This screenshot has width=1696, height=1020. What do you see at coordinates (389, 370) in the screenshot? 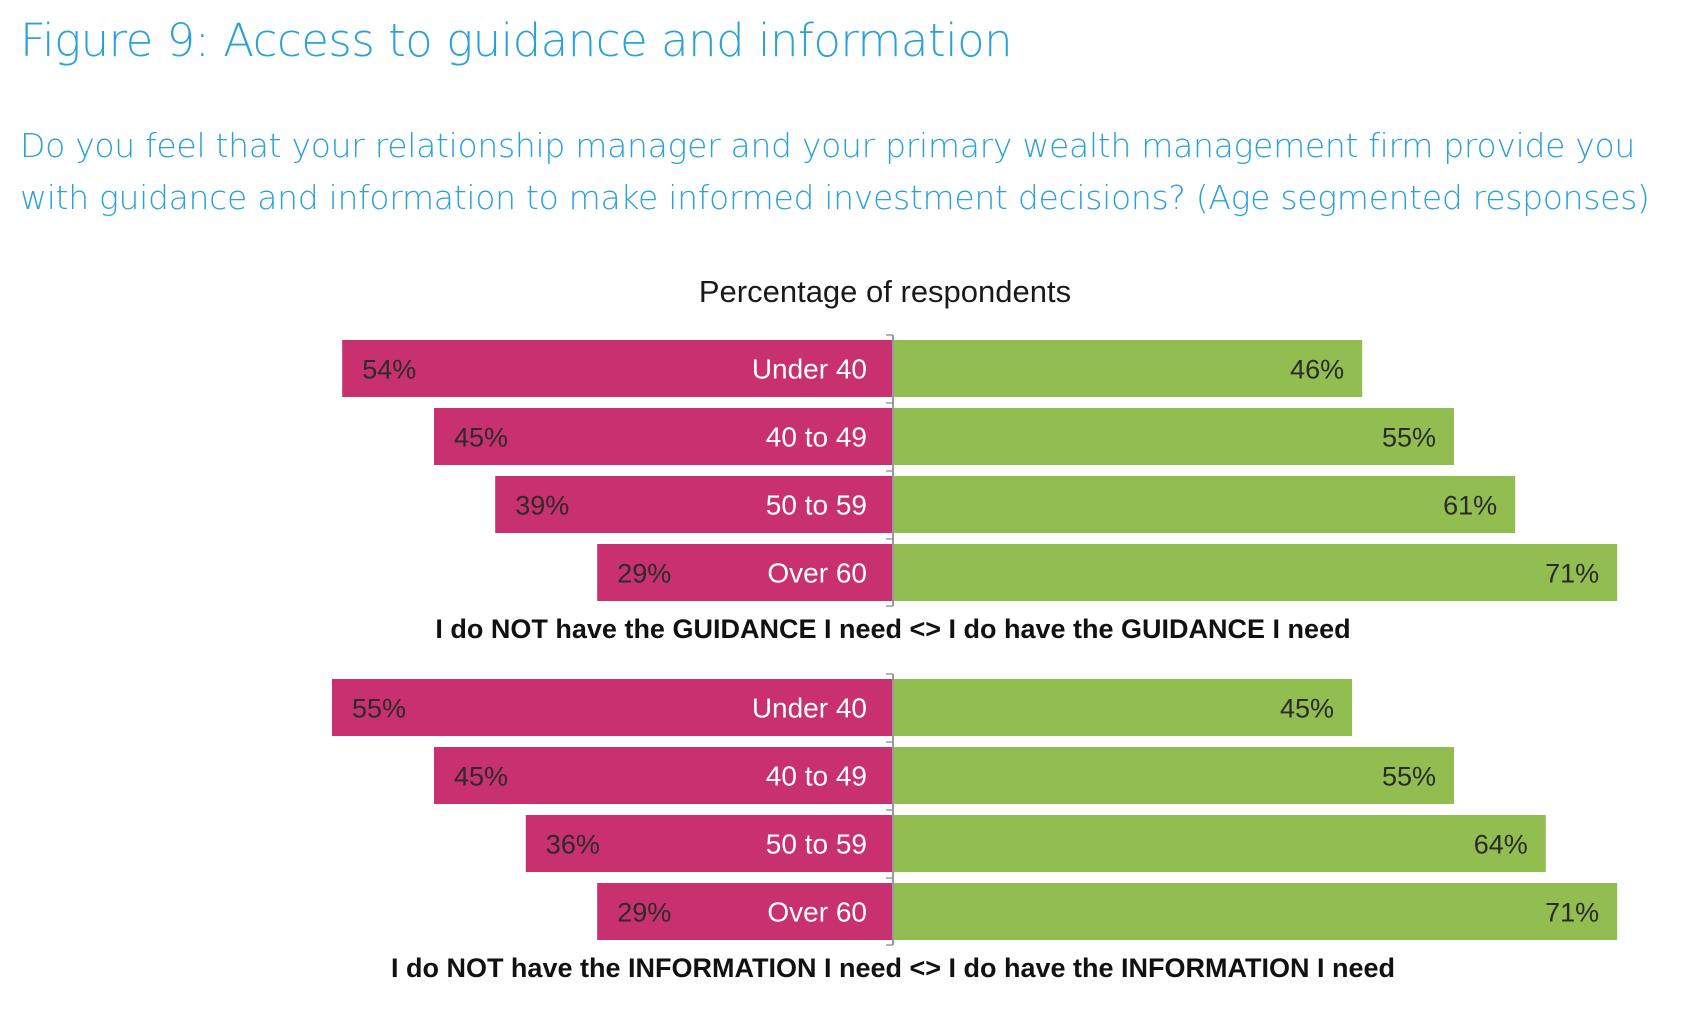
I see `value-label-negative: 54%` at bounding box center [389, 370].